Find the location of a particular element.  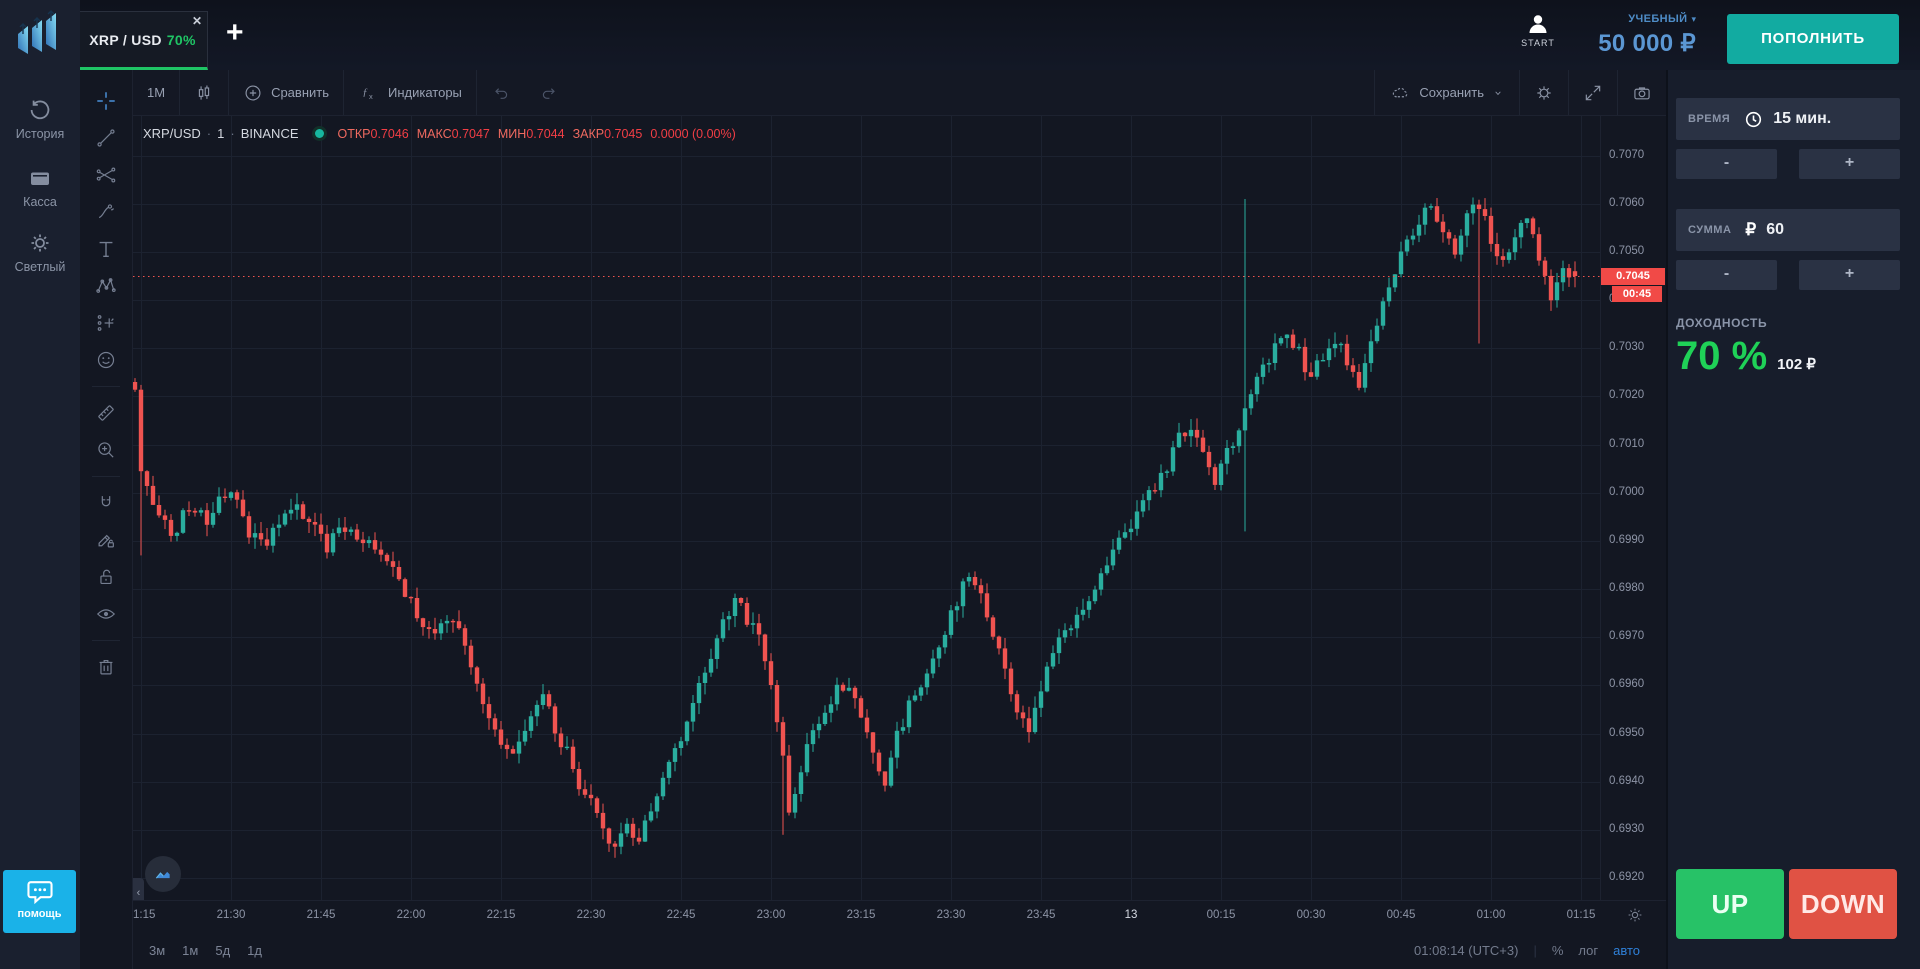

close-tab-icon: ✕ is located at coordinates (196, 21).